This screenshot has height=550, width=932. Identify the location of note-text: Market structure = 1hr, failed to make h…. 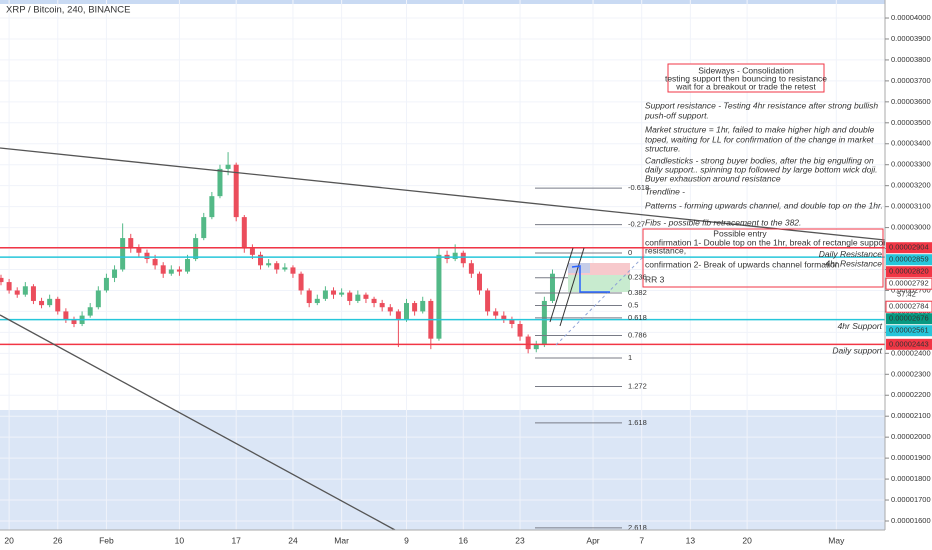
(760, 129).